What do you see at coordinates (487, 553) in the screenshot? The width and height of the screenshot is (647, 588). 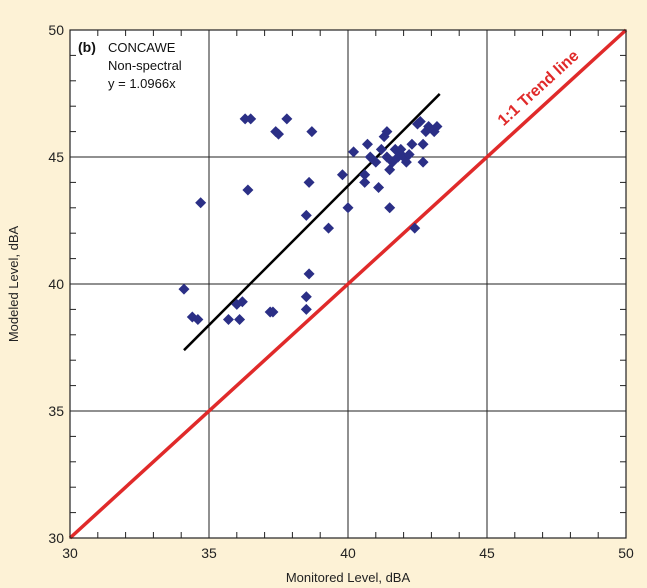 I see `x-tick-label: 45` at bounding box center [487, 553].